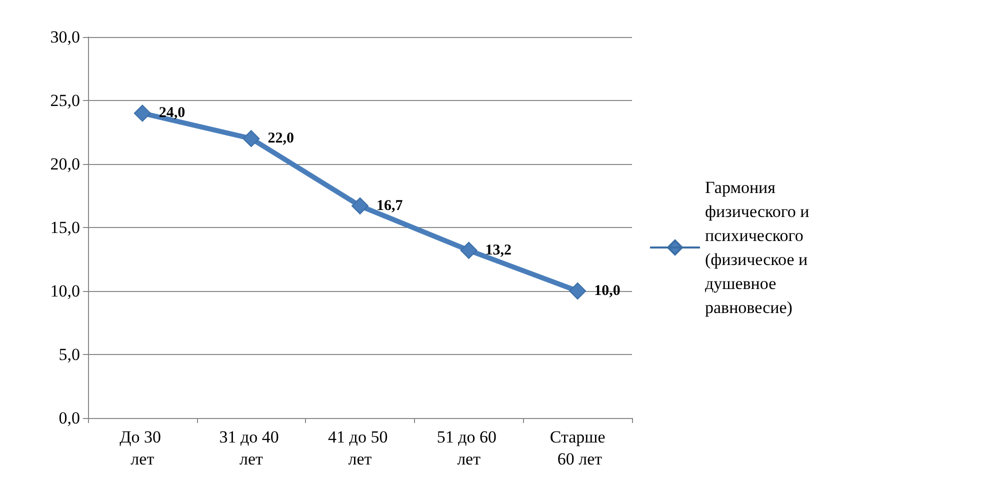 This screenshot has height=495, width=990. Describe the element at coordinates (69, 354) in the screenshot. I see `y-tick-label: 5,0` at that location.